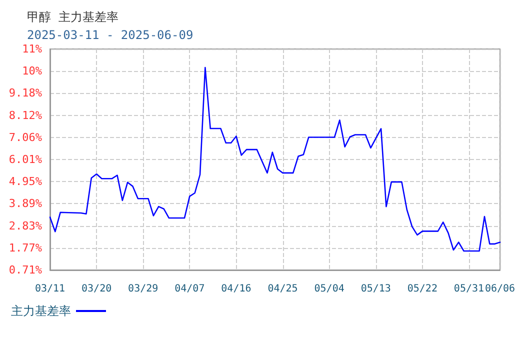  What do you see at coordinates (329, 289) in the screenshot?
I see `x-tick-label: 05/04` at bounding box center [329, 289].